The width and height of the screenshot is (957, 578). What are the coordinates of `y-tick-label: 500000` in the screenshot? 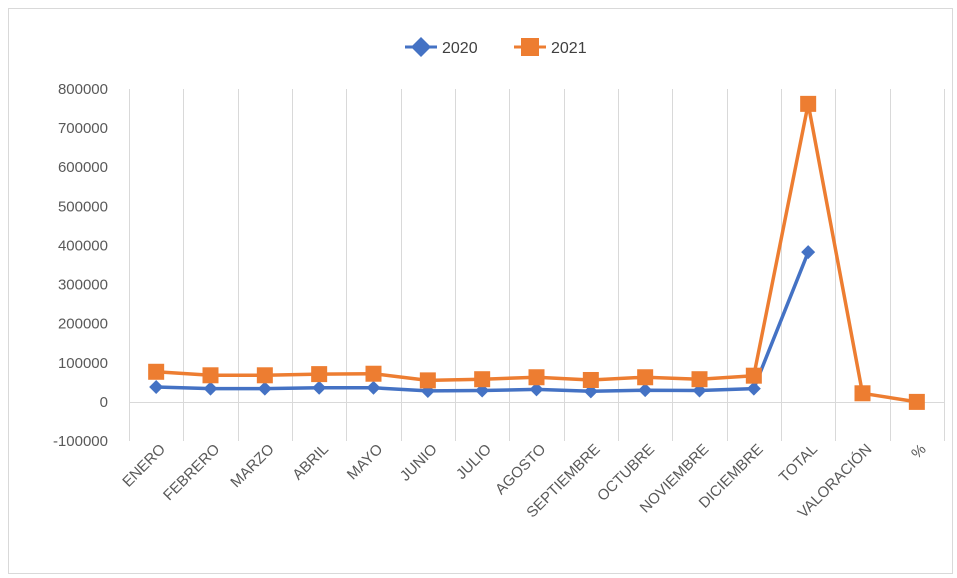 It's located at (83, 206).